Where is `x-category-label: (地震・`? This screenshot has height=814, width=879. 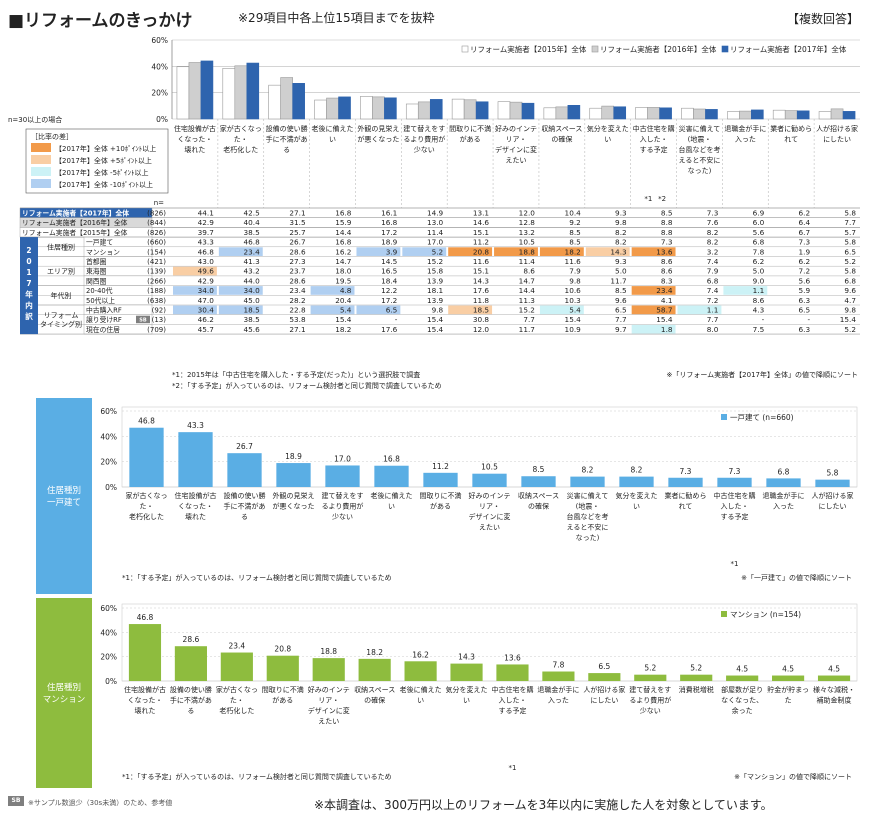
x-category-label: (地震・ is located at coordinates (588, 506).